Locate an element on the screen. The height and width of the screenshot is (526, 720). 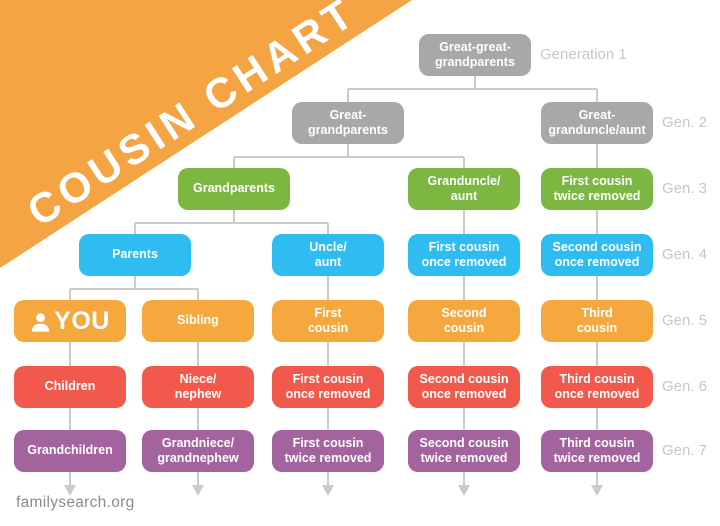
tree-node-third-cousin: Third cousin is located at coordinates (597, 321).